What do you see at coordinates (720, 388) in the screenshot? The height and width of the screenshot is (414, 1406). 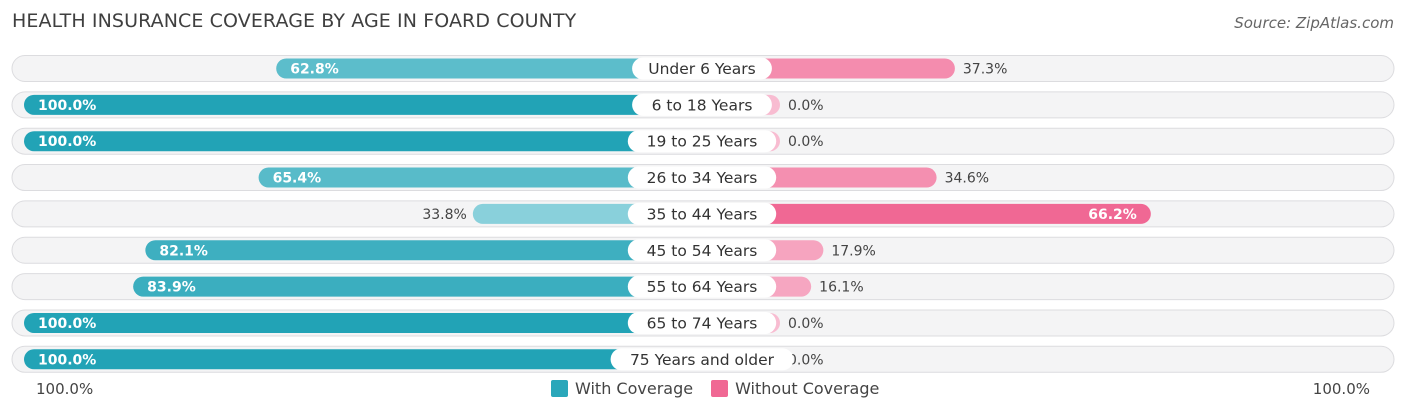 I see `legend-without-coverage-swatch` at bounding box center [720, 388].